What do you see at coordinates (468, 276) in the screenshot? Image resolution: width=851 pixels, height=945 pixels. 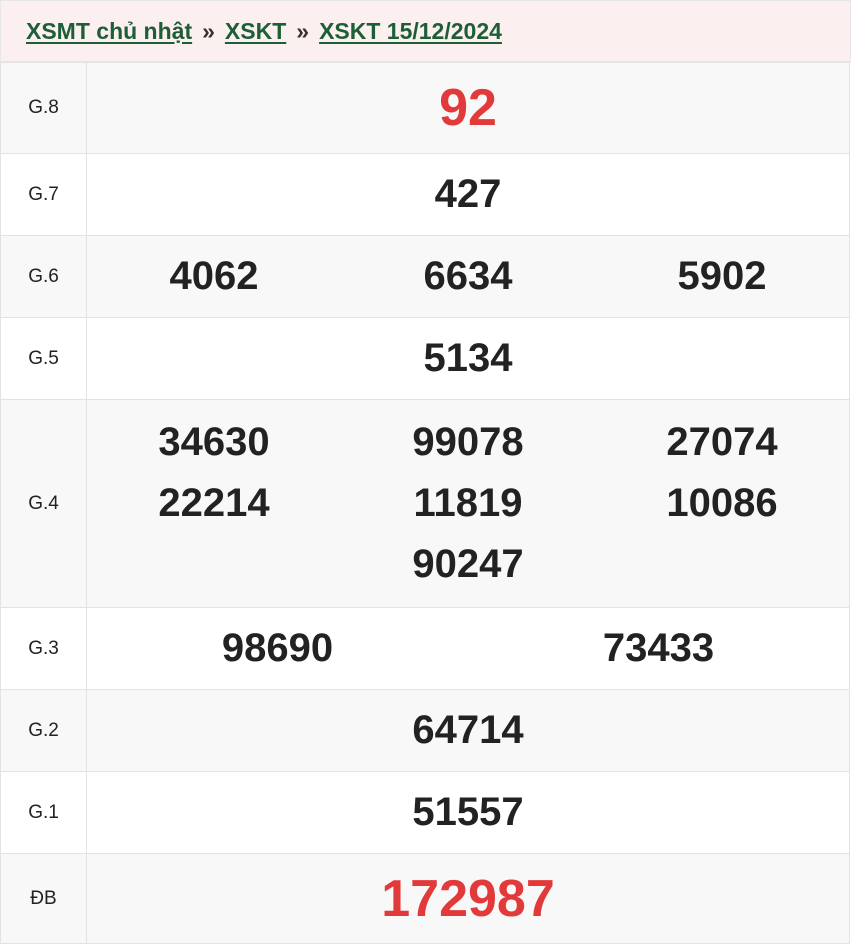 I see `prize-number: 6634` at bounding box center [468, 276].